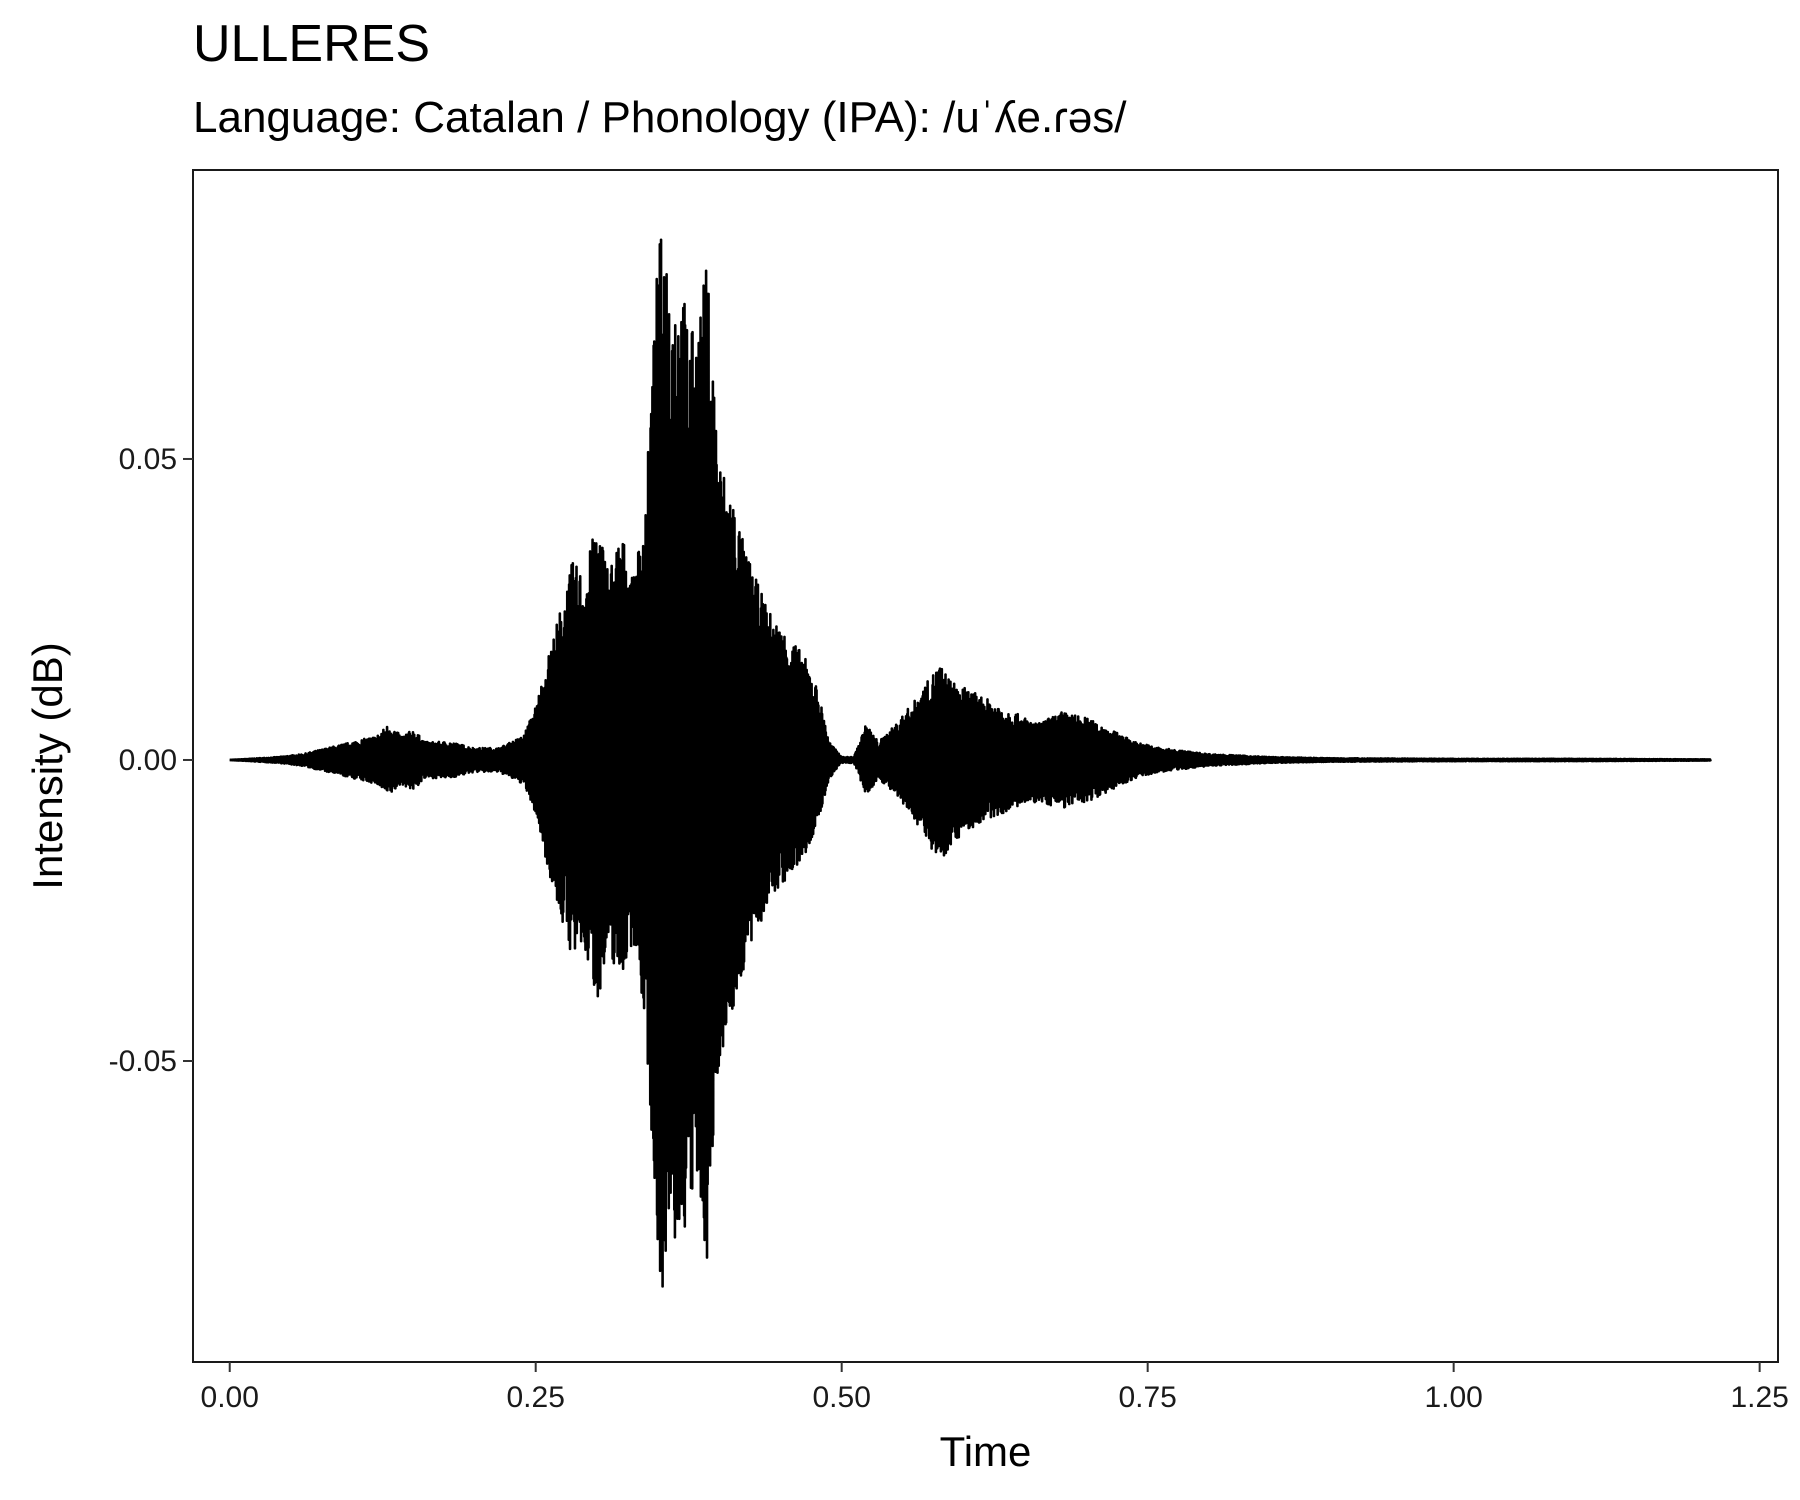 The width and height of the screenshot is (1800, 1500). What do you see at coordinates (1453, 1397) in the screenshot?
I see `x-tick-label: 1.00` at bounding box center [1453, 1397].